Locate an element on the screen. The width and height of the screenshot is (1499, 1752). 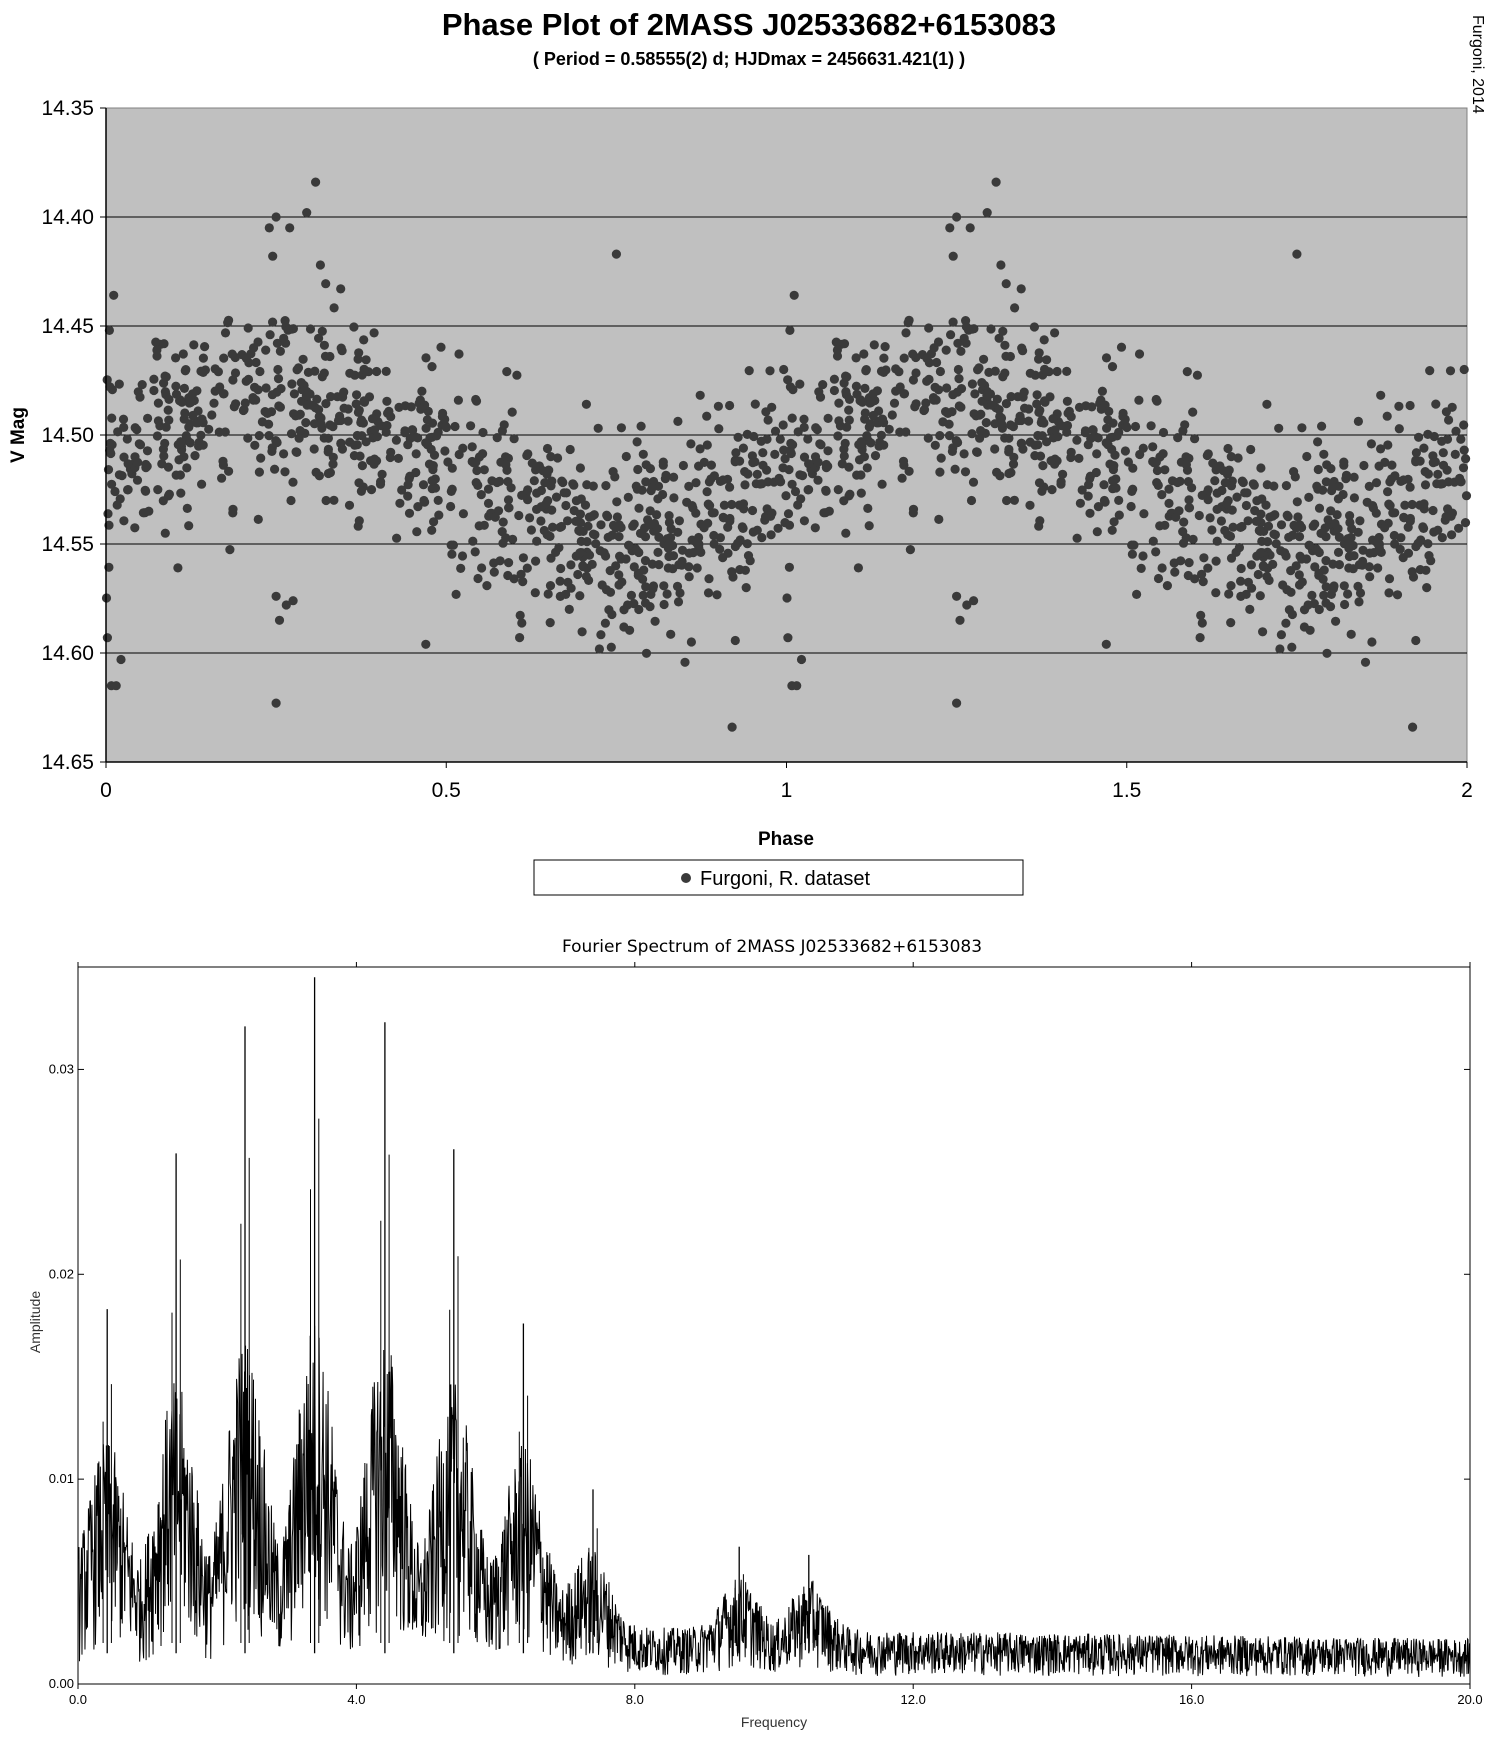
credit-label: Furgoni, 2014 is located at coordinates (1477, 64).